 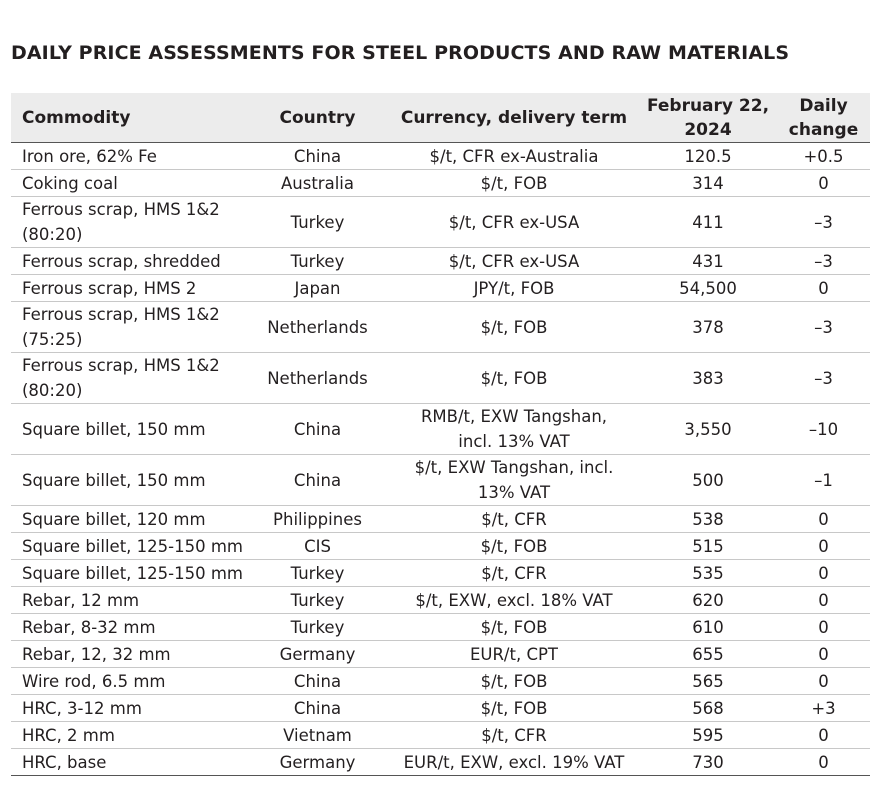 I want to click on column-header-change-line2: change, so click(x=823, y=129).